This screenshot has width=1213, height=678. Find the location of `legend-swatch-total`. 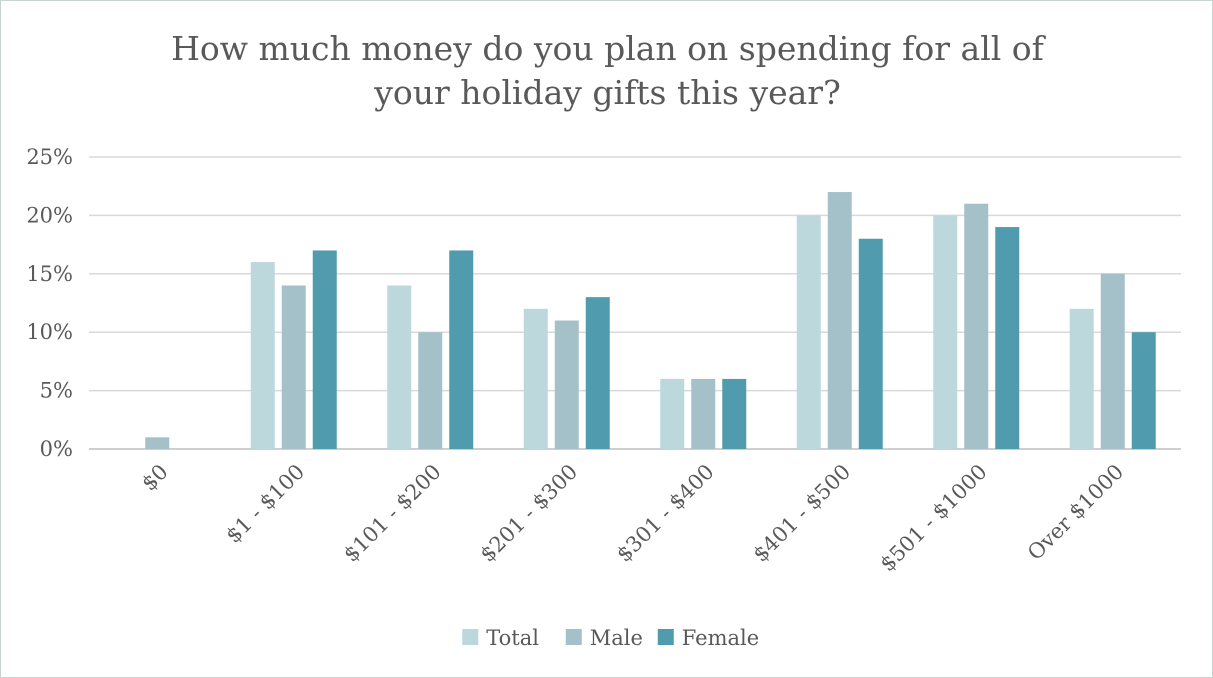

legend-swatch-total is located at coordinates (470, 637).